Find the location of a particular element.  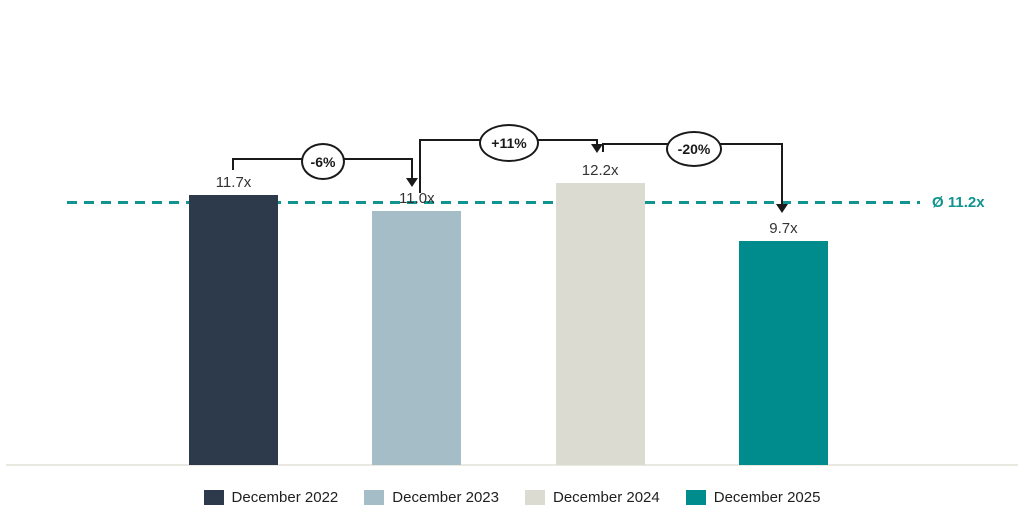

bar-value-label-december-2024: 12.2x is located at coordinates (600, 170).